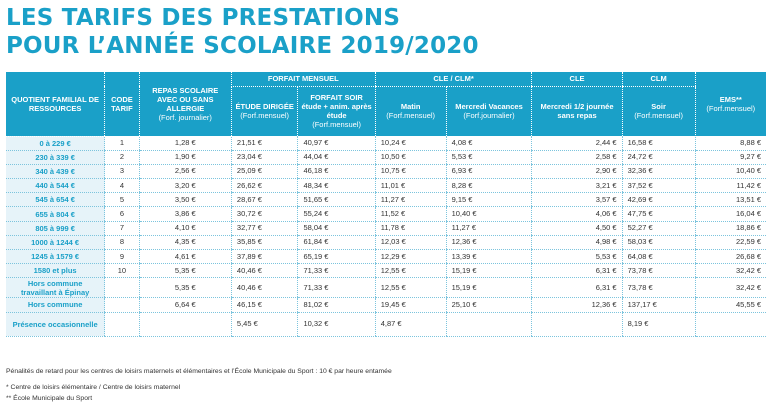 The width and height of the screenshot is (770, 410). What do you see at coordinates (658, 157) in the screenshot?
I see `soir-cell: 24,72 €` at bounding box center [658, 157].